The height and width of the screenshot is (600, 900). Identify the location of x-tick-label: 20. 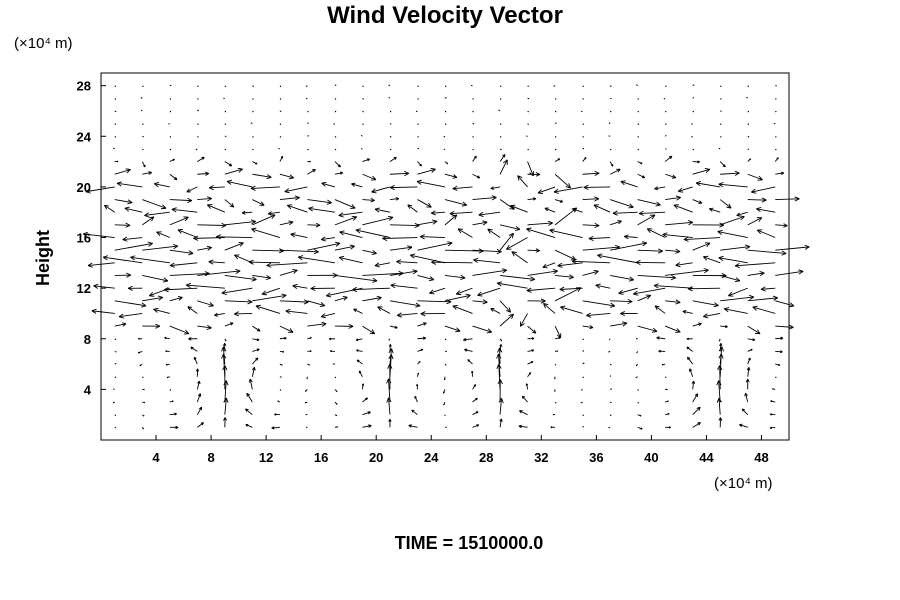
(376, 457).